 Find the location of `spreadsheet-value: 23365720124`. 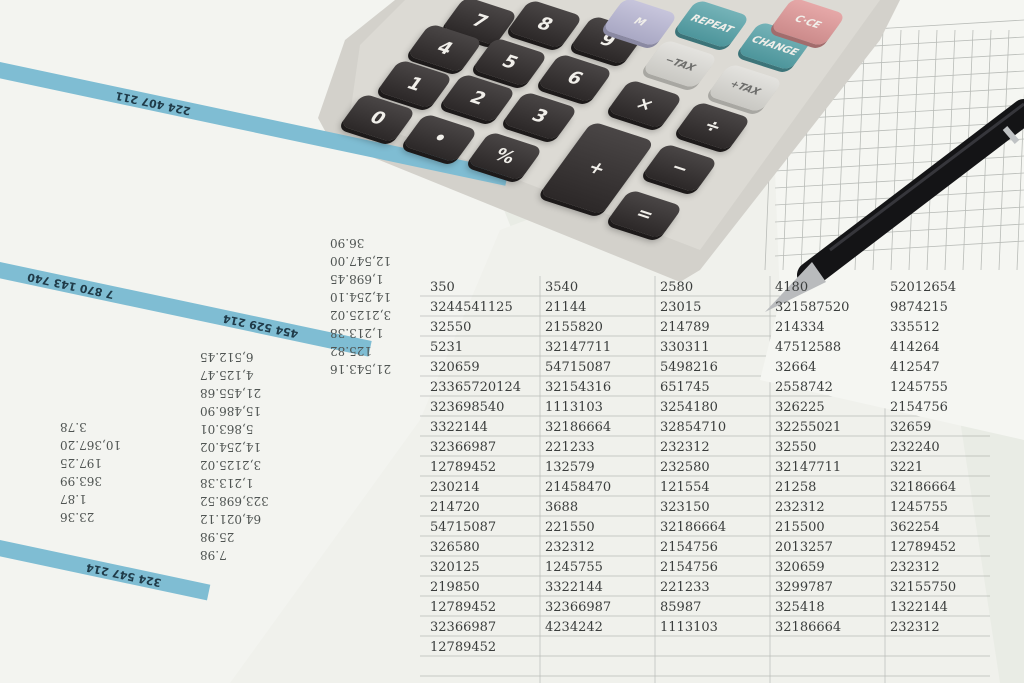

spreadsheet-value: 23365720124 is located at coordinates (475, 387).